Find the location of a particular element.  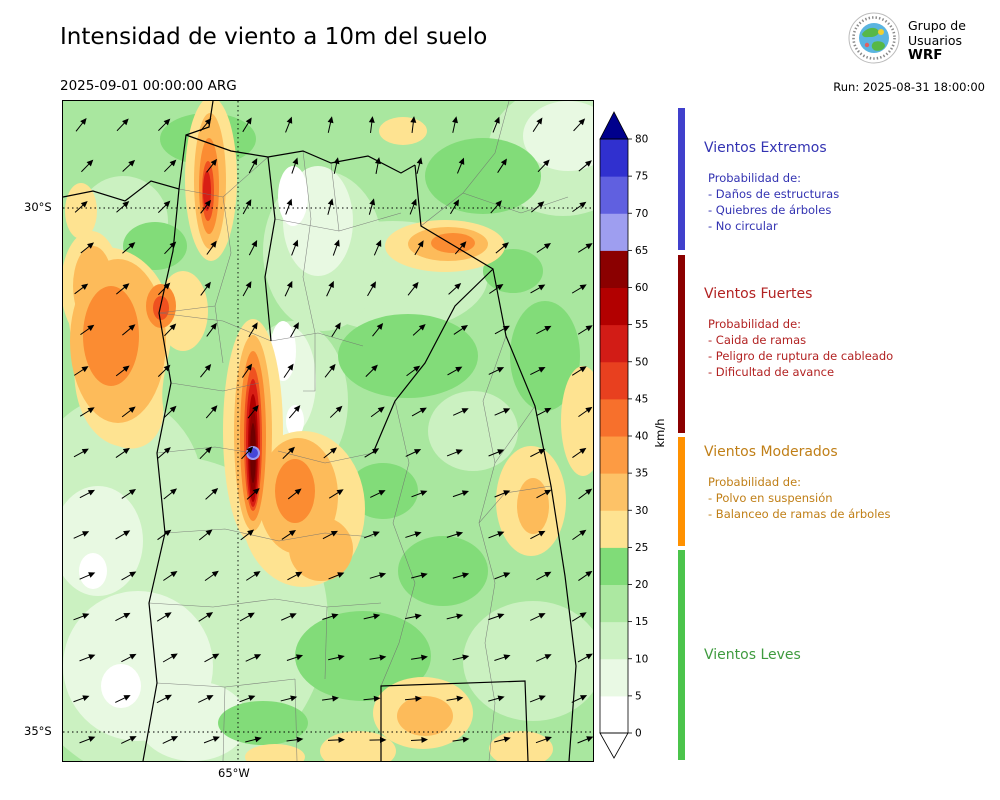

model-run-label: Run: 2025-08-31 18:00:00 is located at coordinates (909, 87).